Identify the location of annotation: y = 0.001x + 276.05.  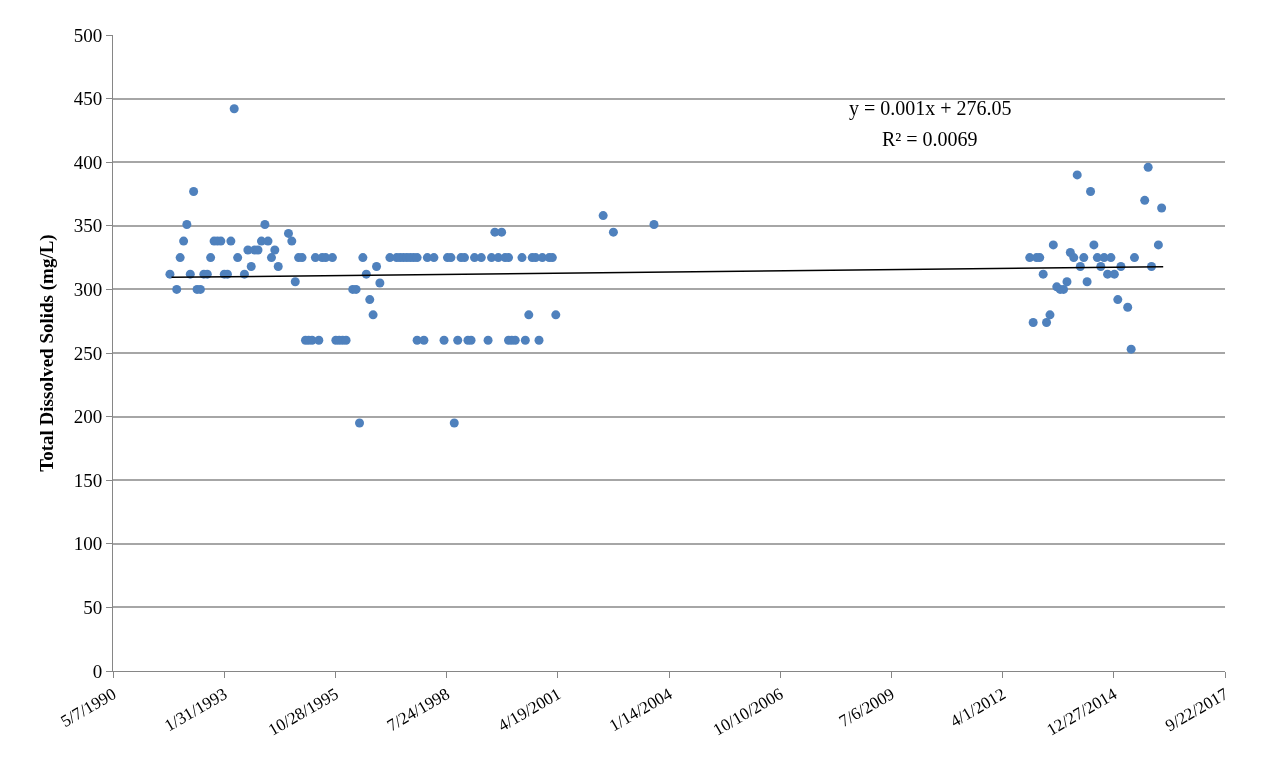
(930, 108).